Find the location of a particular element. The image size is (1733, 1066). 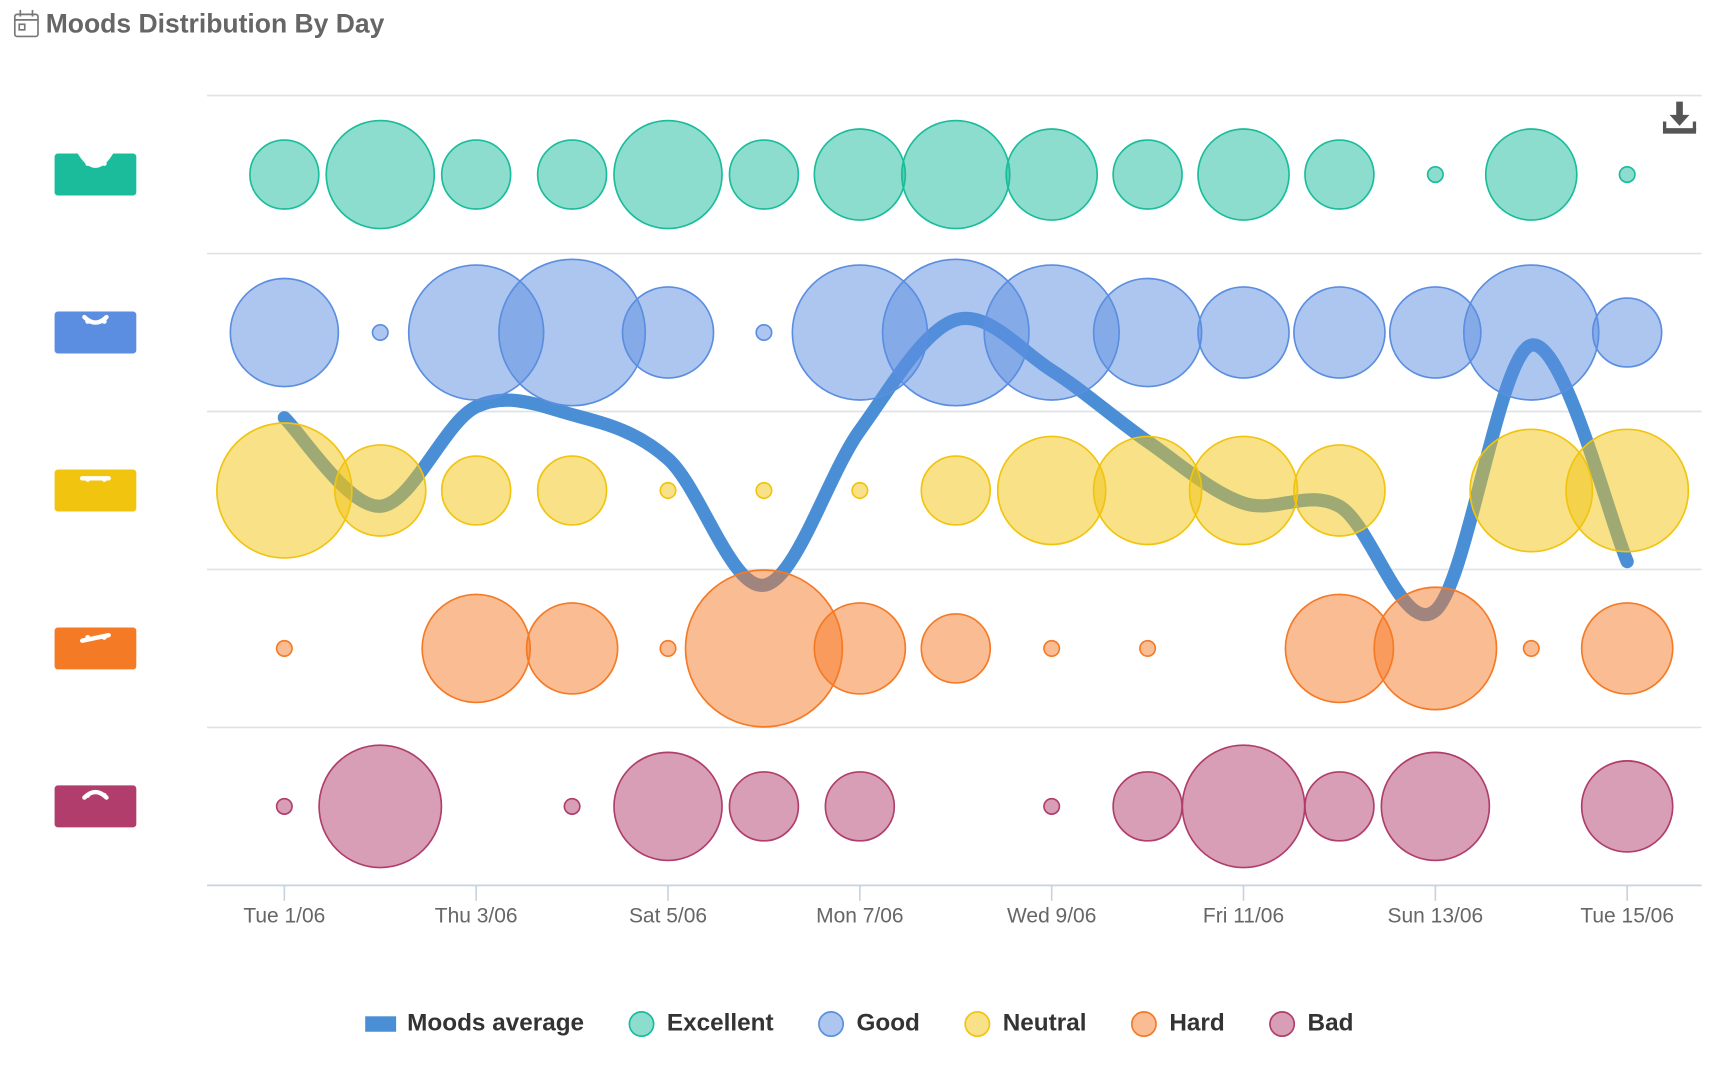

legend-label: Hard is located at coordinates (1196, 1022).